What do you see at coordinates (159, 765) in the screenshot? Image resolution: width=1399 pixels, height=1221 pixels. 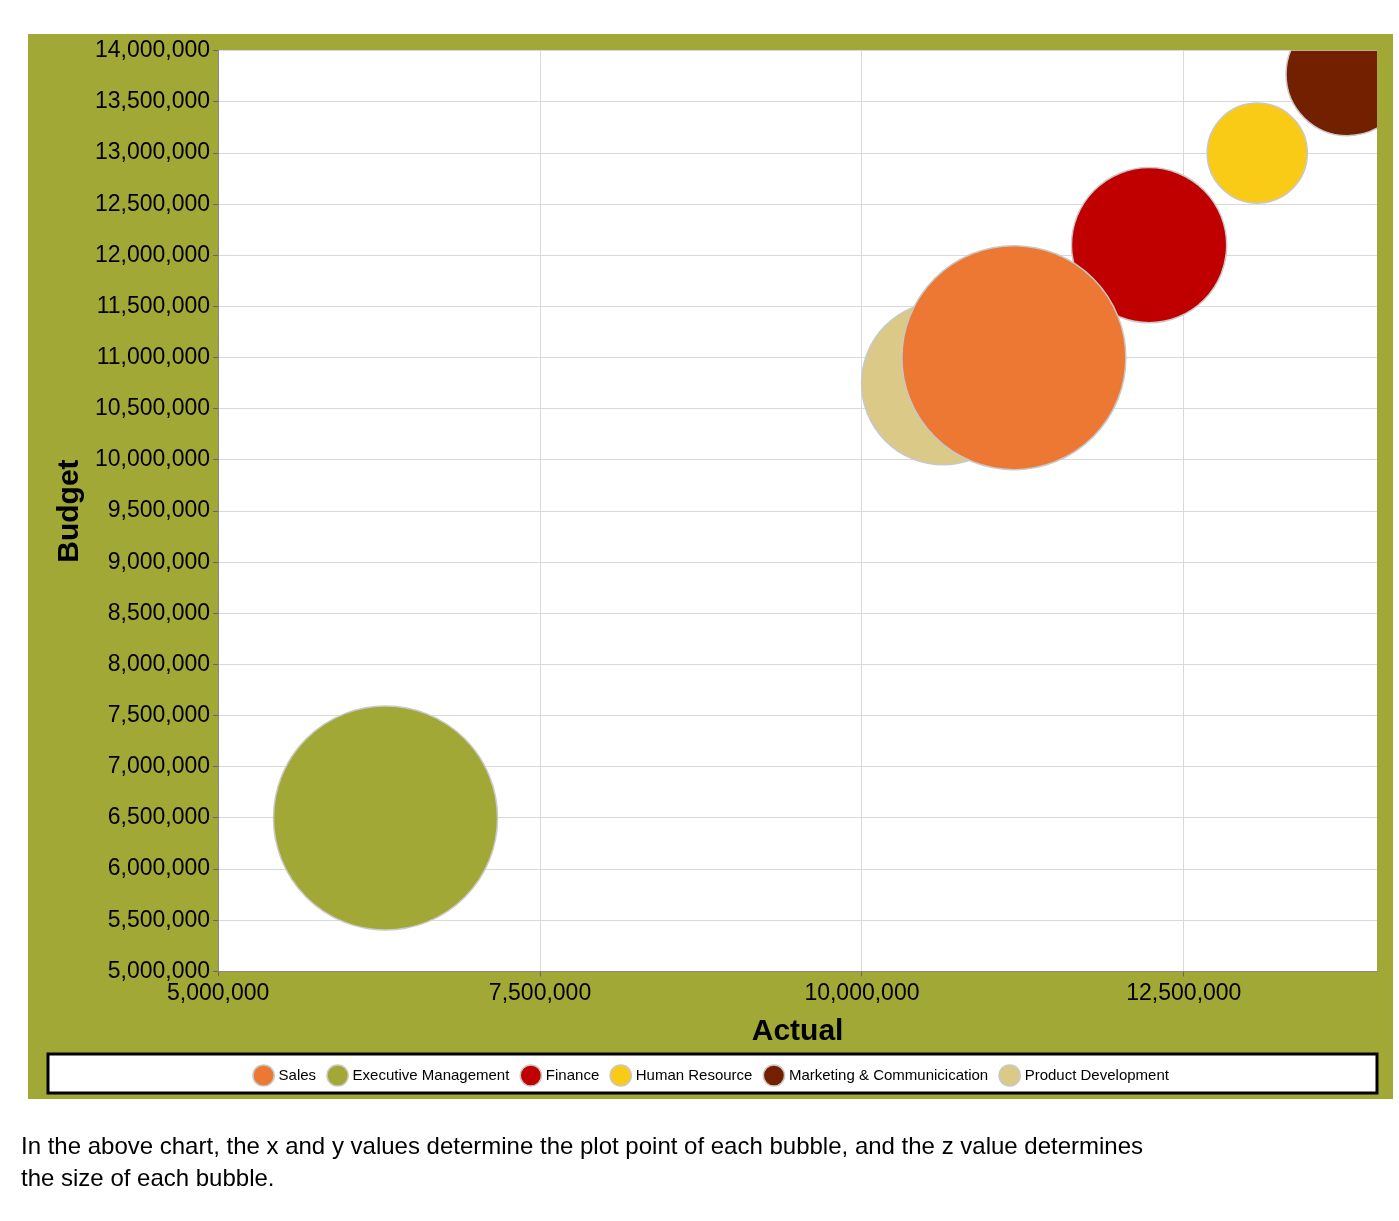 I see `y-tick-label: 7,000,000` at bounding box center [159, 765].